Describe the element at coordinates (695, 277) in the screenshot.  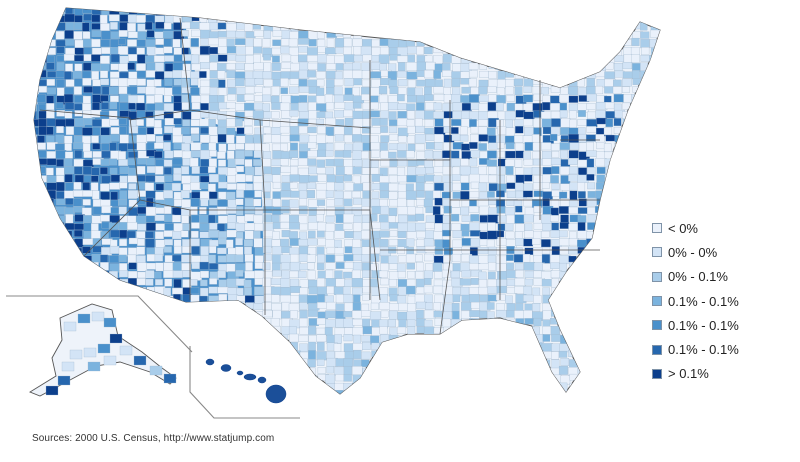
I see `legend-item: 0% - 0.1%` at that location.